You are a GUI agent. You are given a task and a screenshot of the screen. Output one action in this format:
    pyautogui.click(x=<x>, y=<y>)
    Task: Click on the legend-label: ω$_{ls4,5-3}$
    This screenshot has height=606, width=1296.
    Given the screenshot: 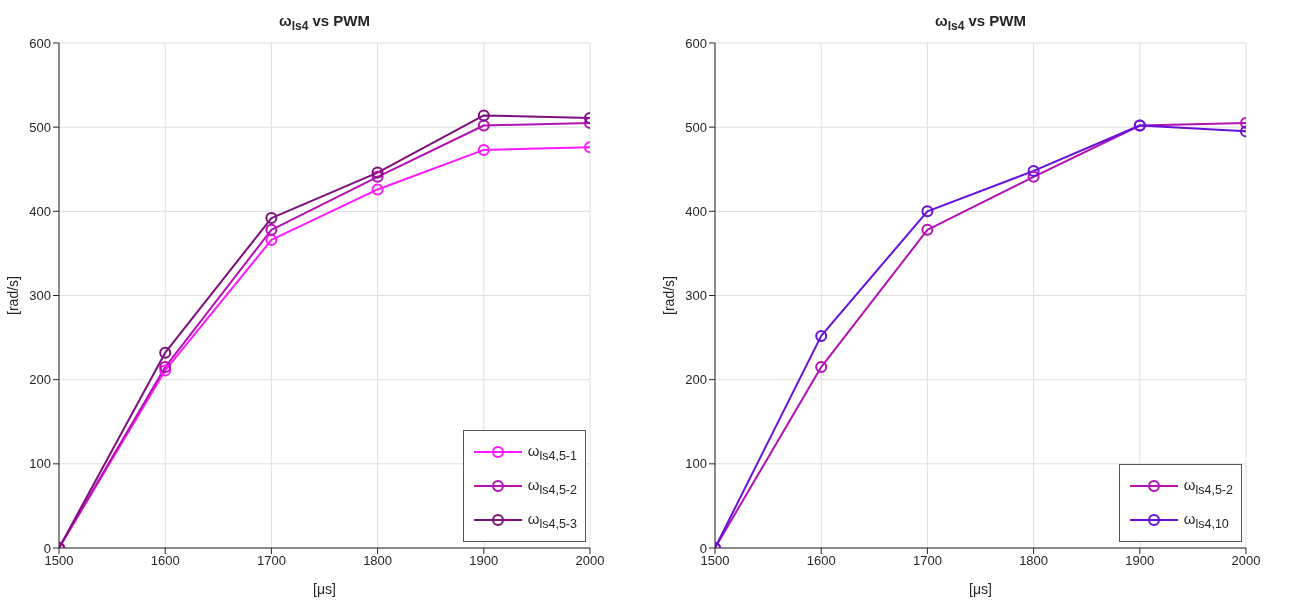 What is the action you would take?
    pyautogui.click(x=552, y=520)
    